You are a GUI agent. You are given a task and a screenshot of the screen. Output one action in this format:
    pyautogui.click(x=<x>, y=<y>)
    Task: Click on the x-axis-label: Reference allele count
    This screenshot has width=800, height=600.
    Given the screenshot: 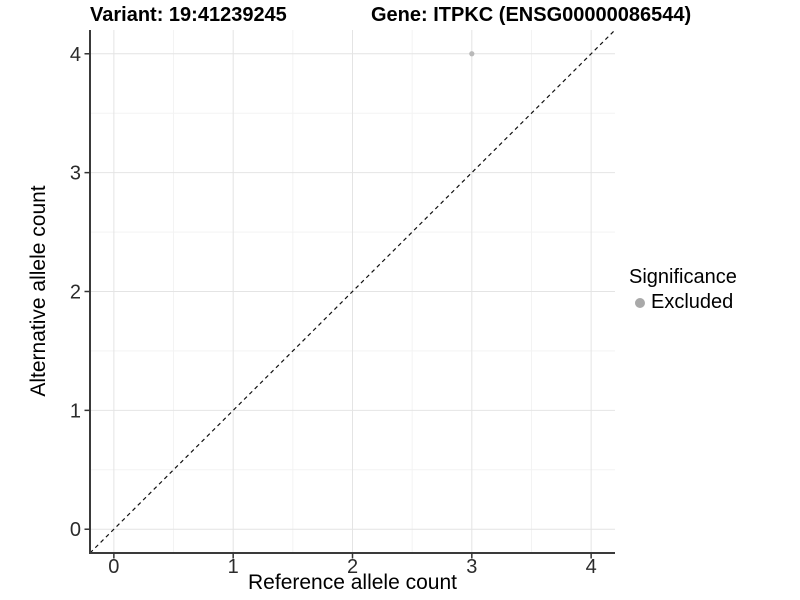 What is the action you would take?
    pyautogui.click(x=352, y=582)
    